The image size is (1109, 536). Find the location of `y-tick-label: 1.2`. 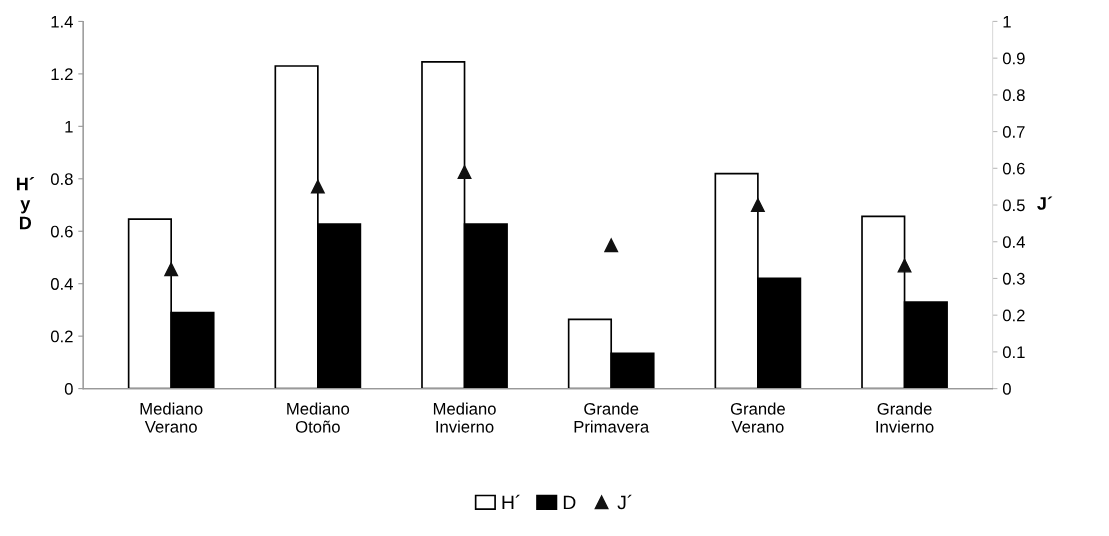

y-tick-label: 1.2 is located at coordinates (62, 74).